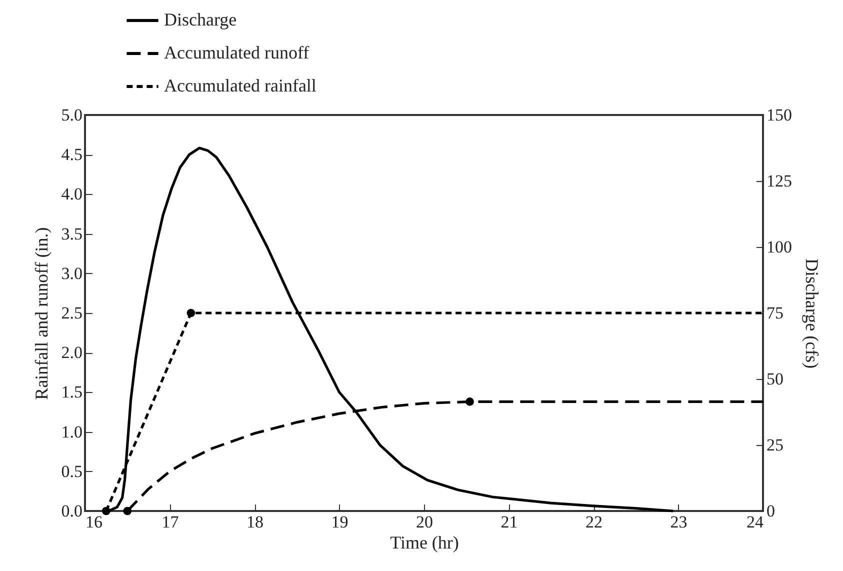 Image resolution: width=843 pixels, height=571 pixels. I want to click on y2-tick-label: 150, so click(779, 115).